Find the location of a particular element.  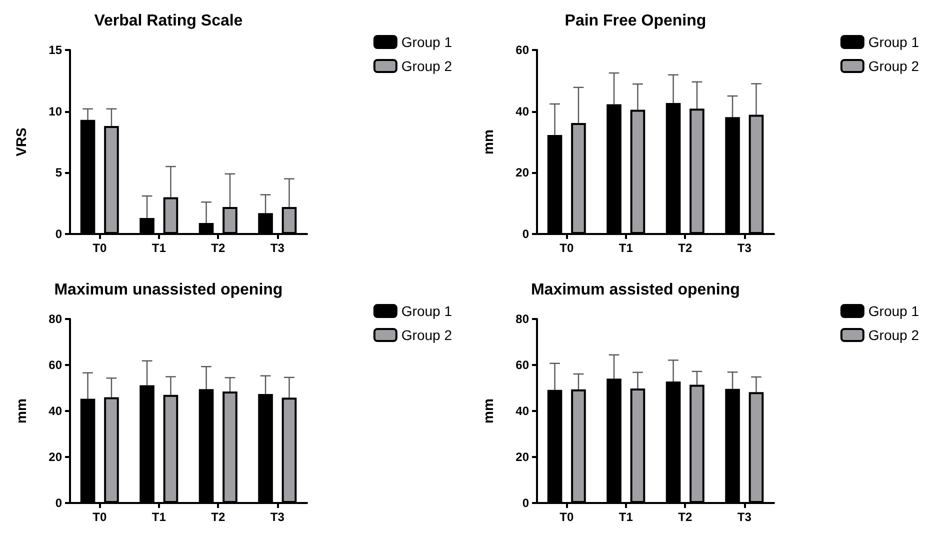

chart-title: Verbal Rating Scale is located at coordinates (168, 21).